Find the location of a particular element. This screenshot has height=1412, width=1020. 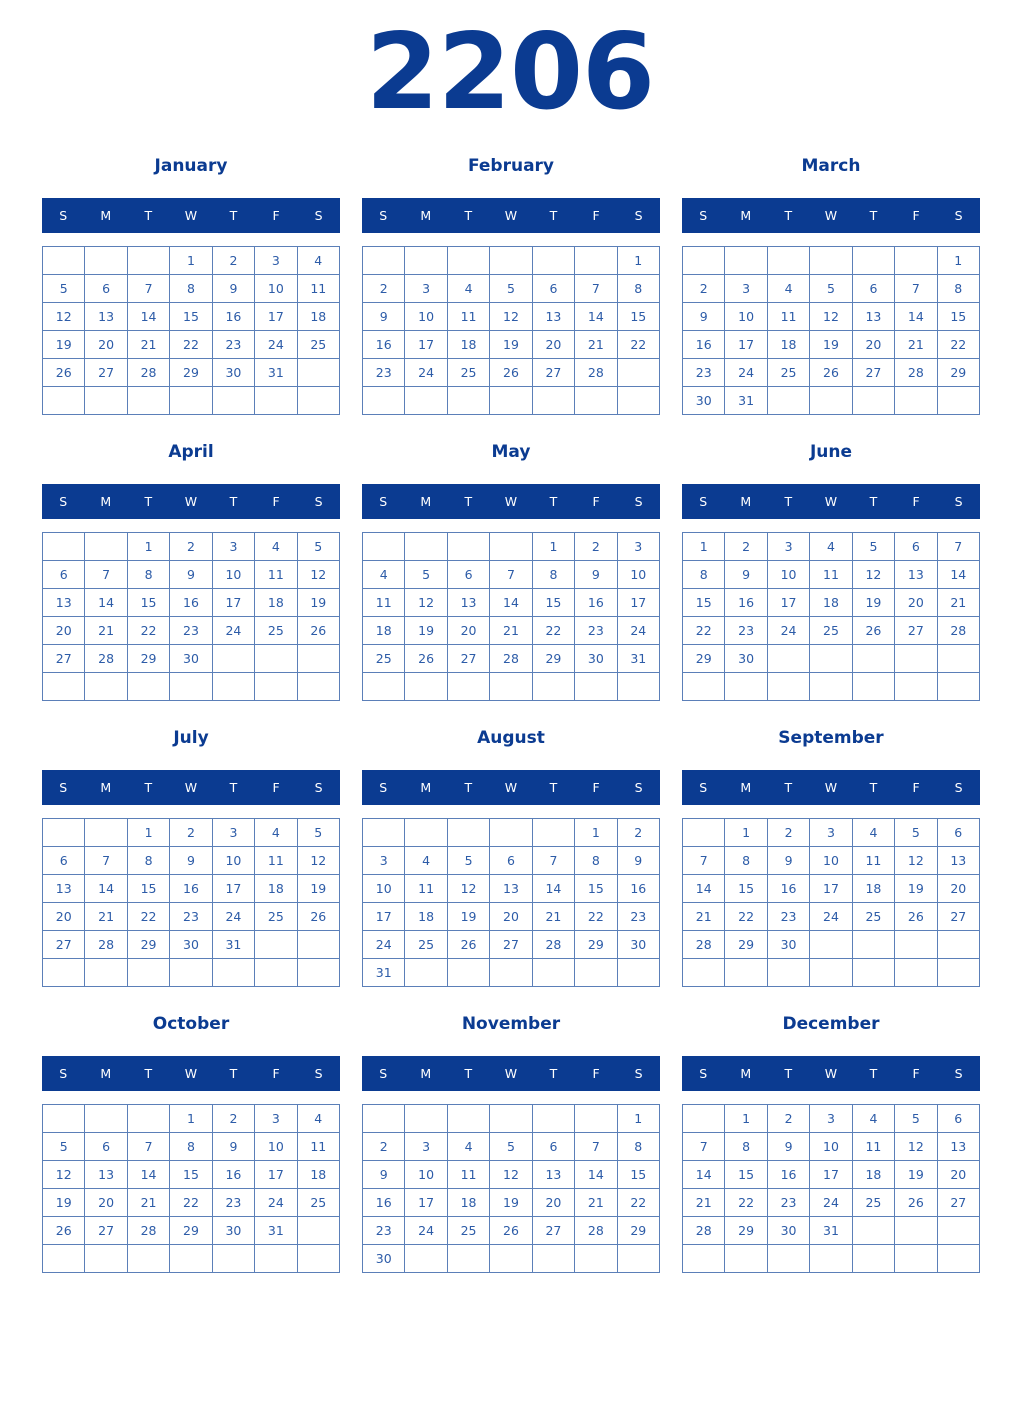

day-cell: 15 is located at coordinates (149, 889).